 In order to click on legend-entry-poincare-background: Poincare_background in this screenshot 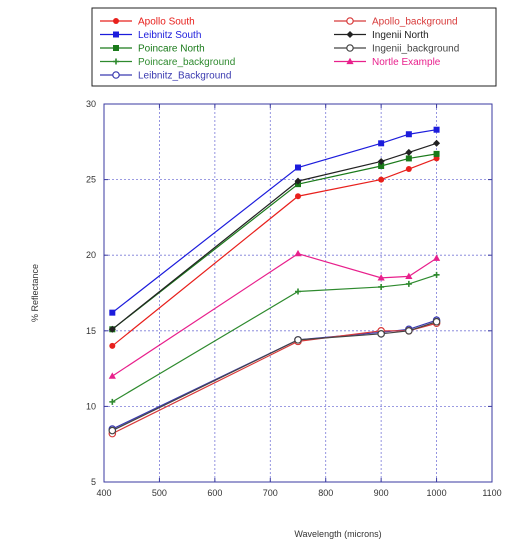, I will do `click(167, 62)`.